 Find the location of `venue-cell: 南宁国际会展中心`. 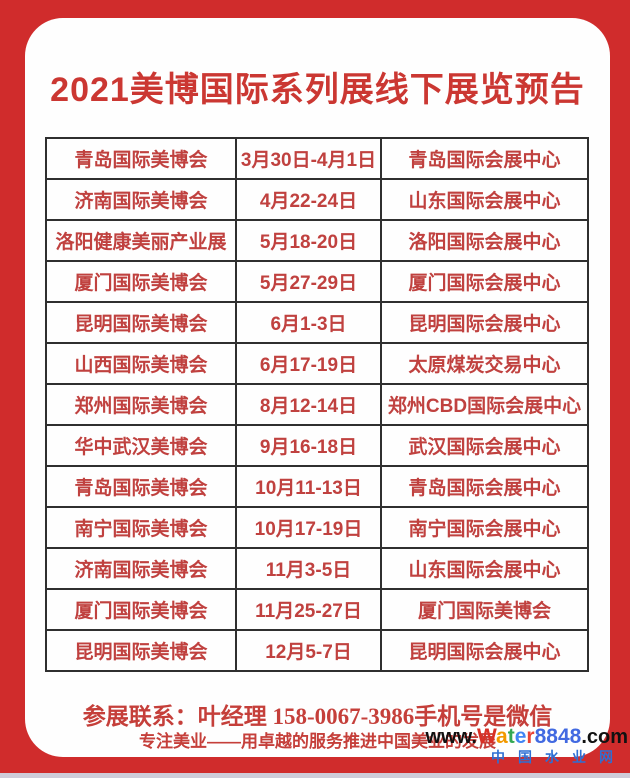

venue-cell: 南宁国际会展中心 is located at coordinates (484, 527).